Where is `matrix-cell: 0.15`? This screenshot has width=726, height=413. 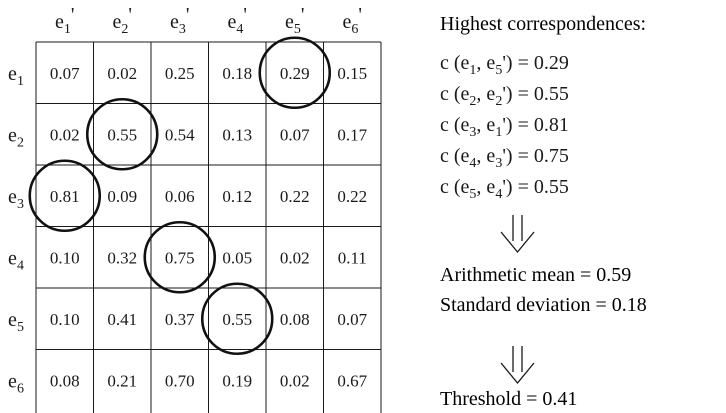 matrix-cell: 0.15 is located at coordinates (352, 73).